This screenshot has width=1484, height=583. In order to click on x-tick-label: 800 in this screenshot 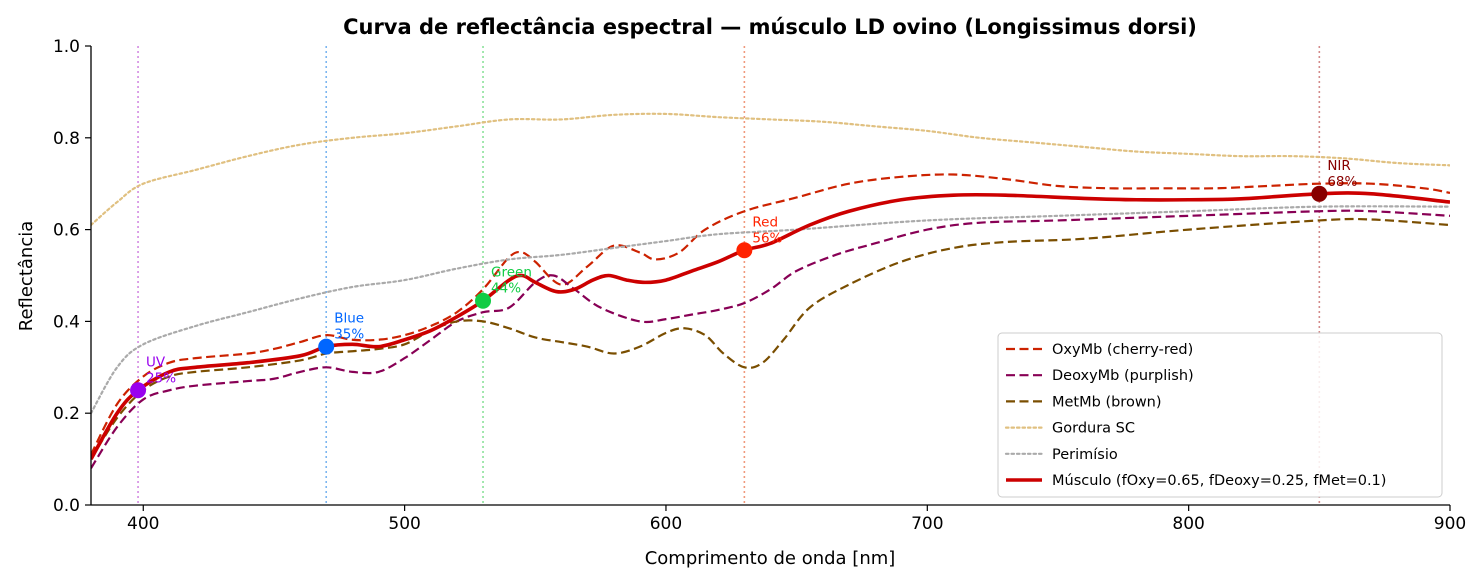, I will do `click(1188, 524)`.